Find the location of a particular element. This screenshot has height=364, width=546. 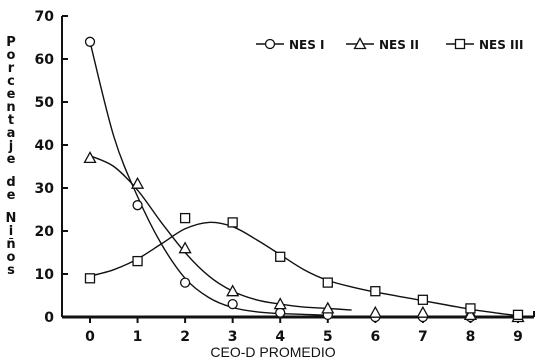

y-axis-label-char: a is located at coordinates (11, 133).